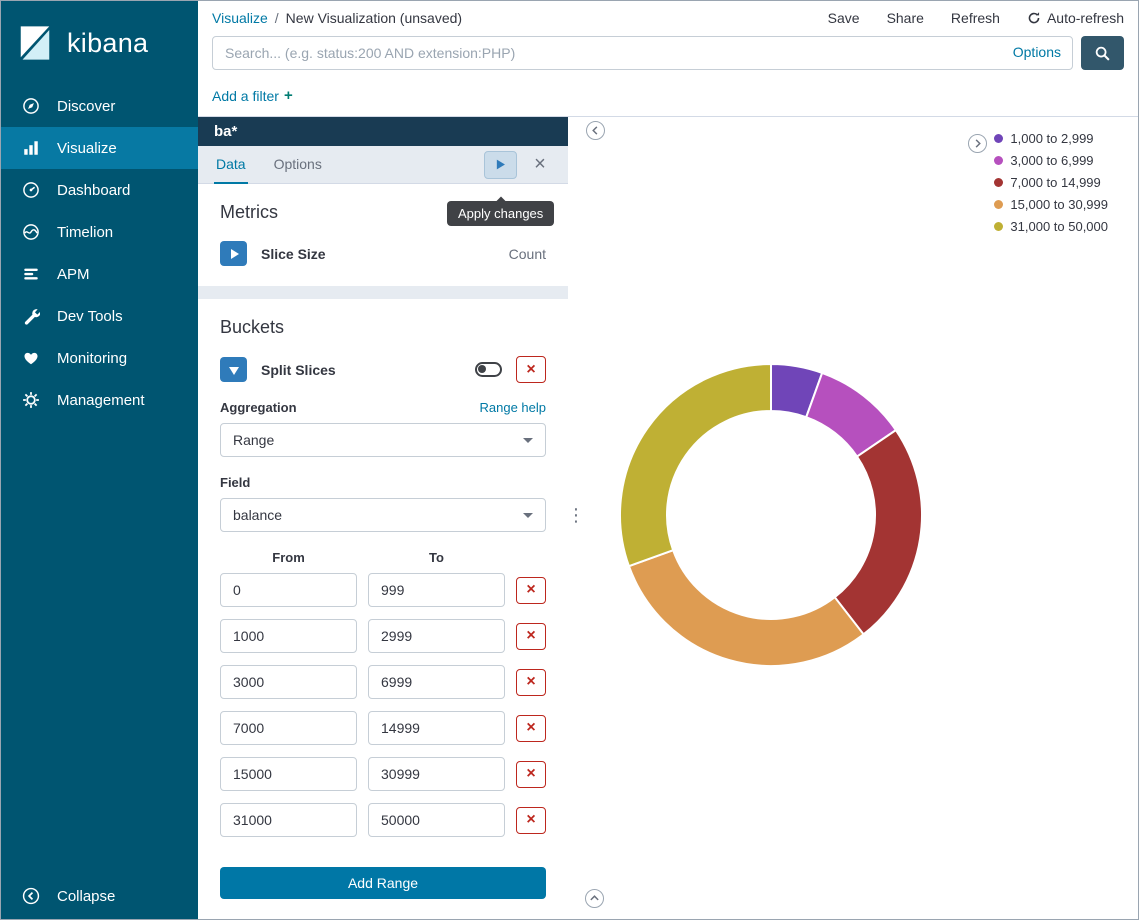  I want to click on metrics-card: Metrics Slice Size Count, so click(383, 235).